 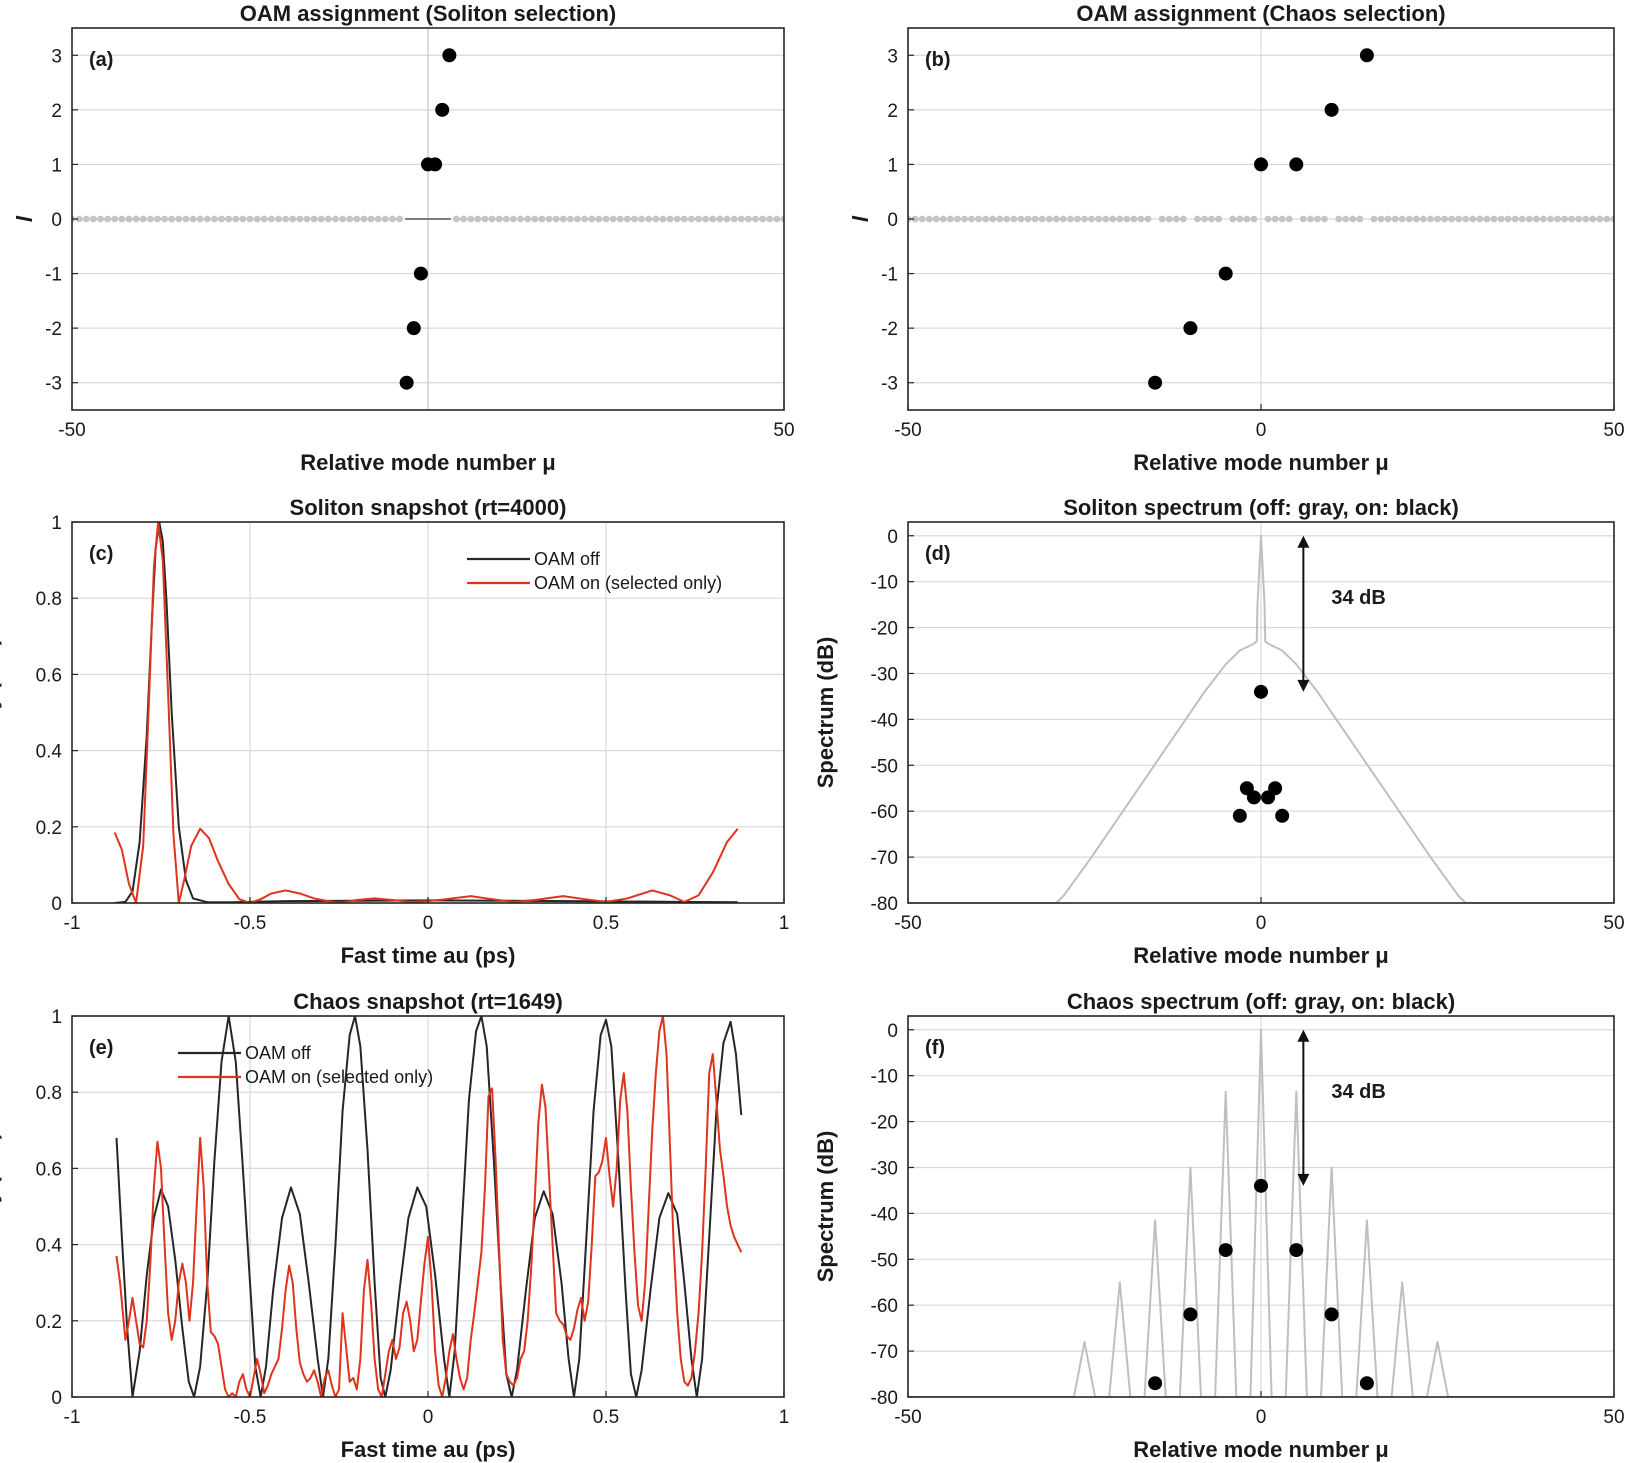 What do you see at coordinates (884, 583) in the screenshot?
I see `y-tick-label: -10` at bounding box center [884, 583].